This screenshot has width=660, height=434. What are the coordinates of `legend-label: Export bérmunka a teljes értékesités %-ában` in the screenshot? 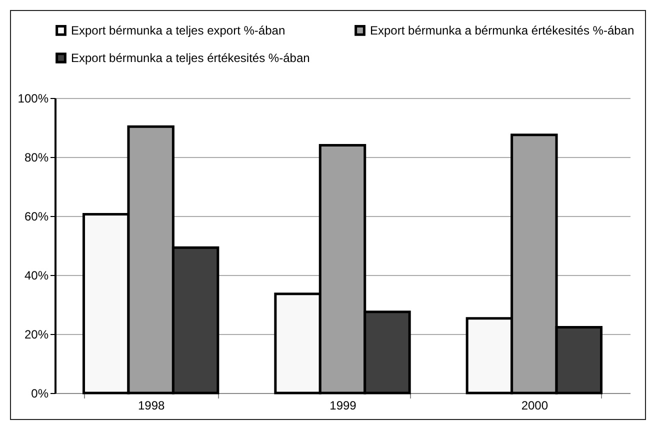 It's located at (190, 58).